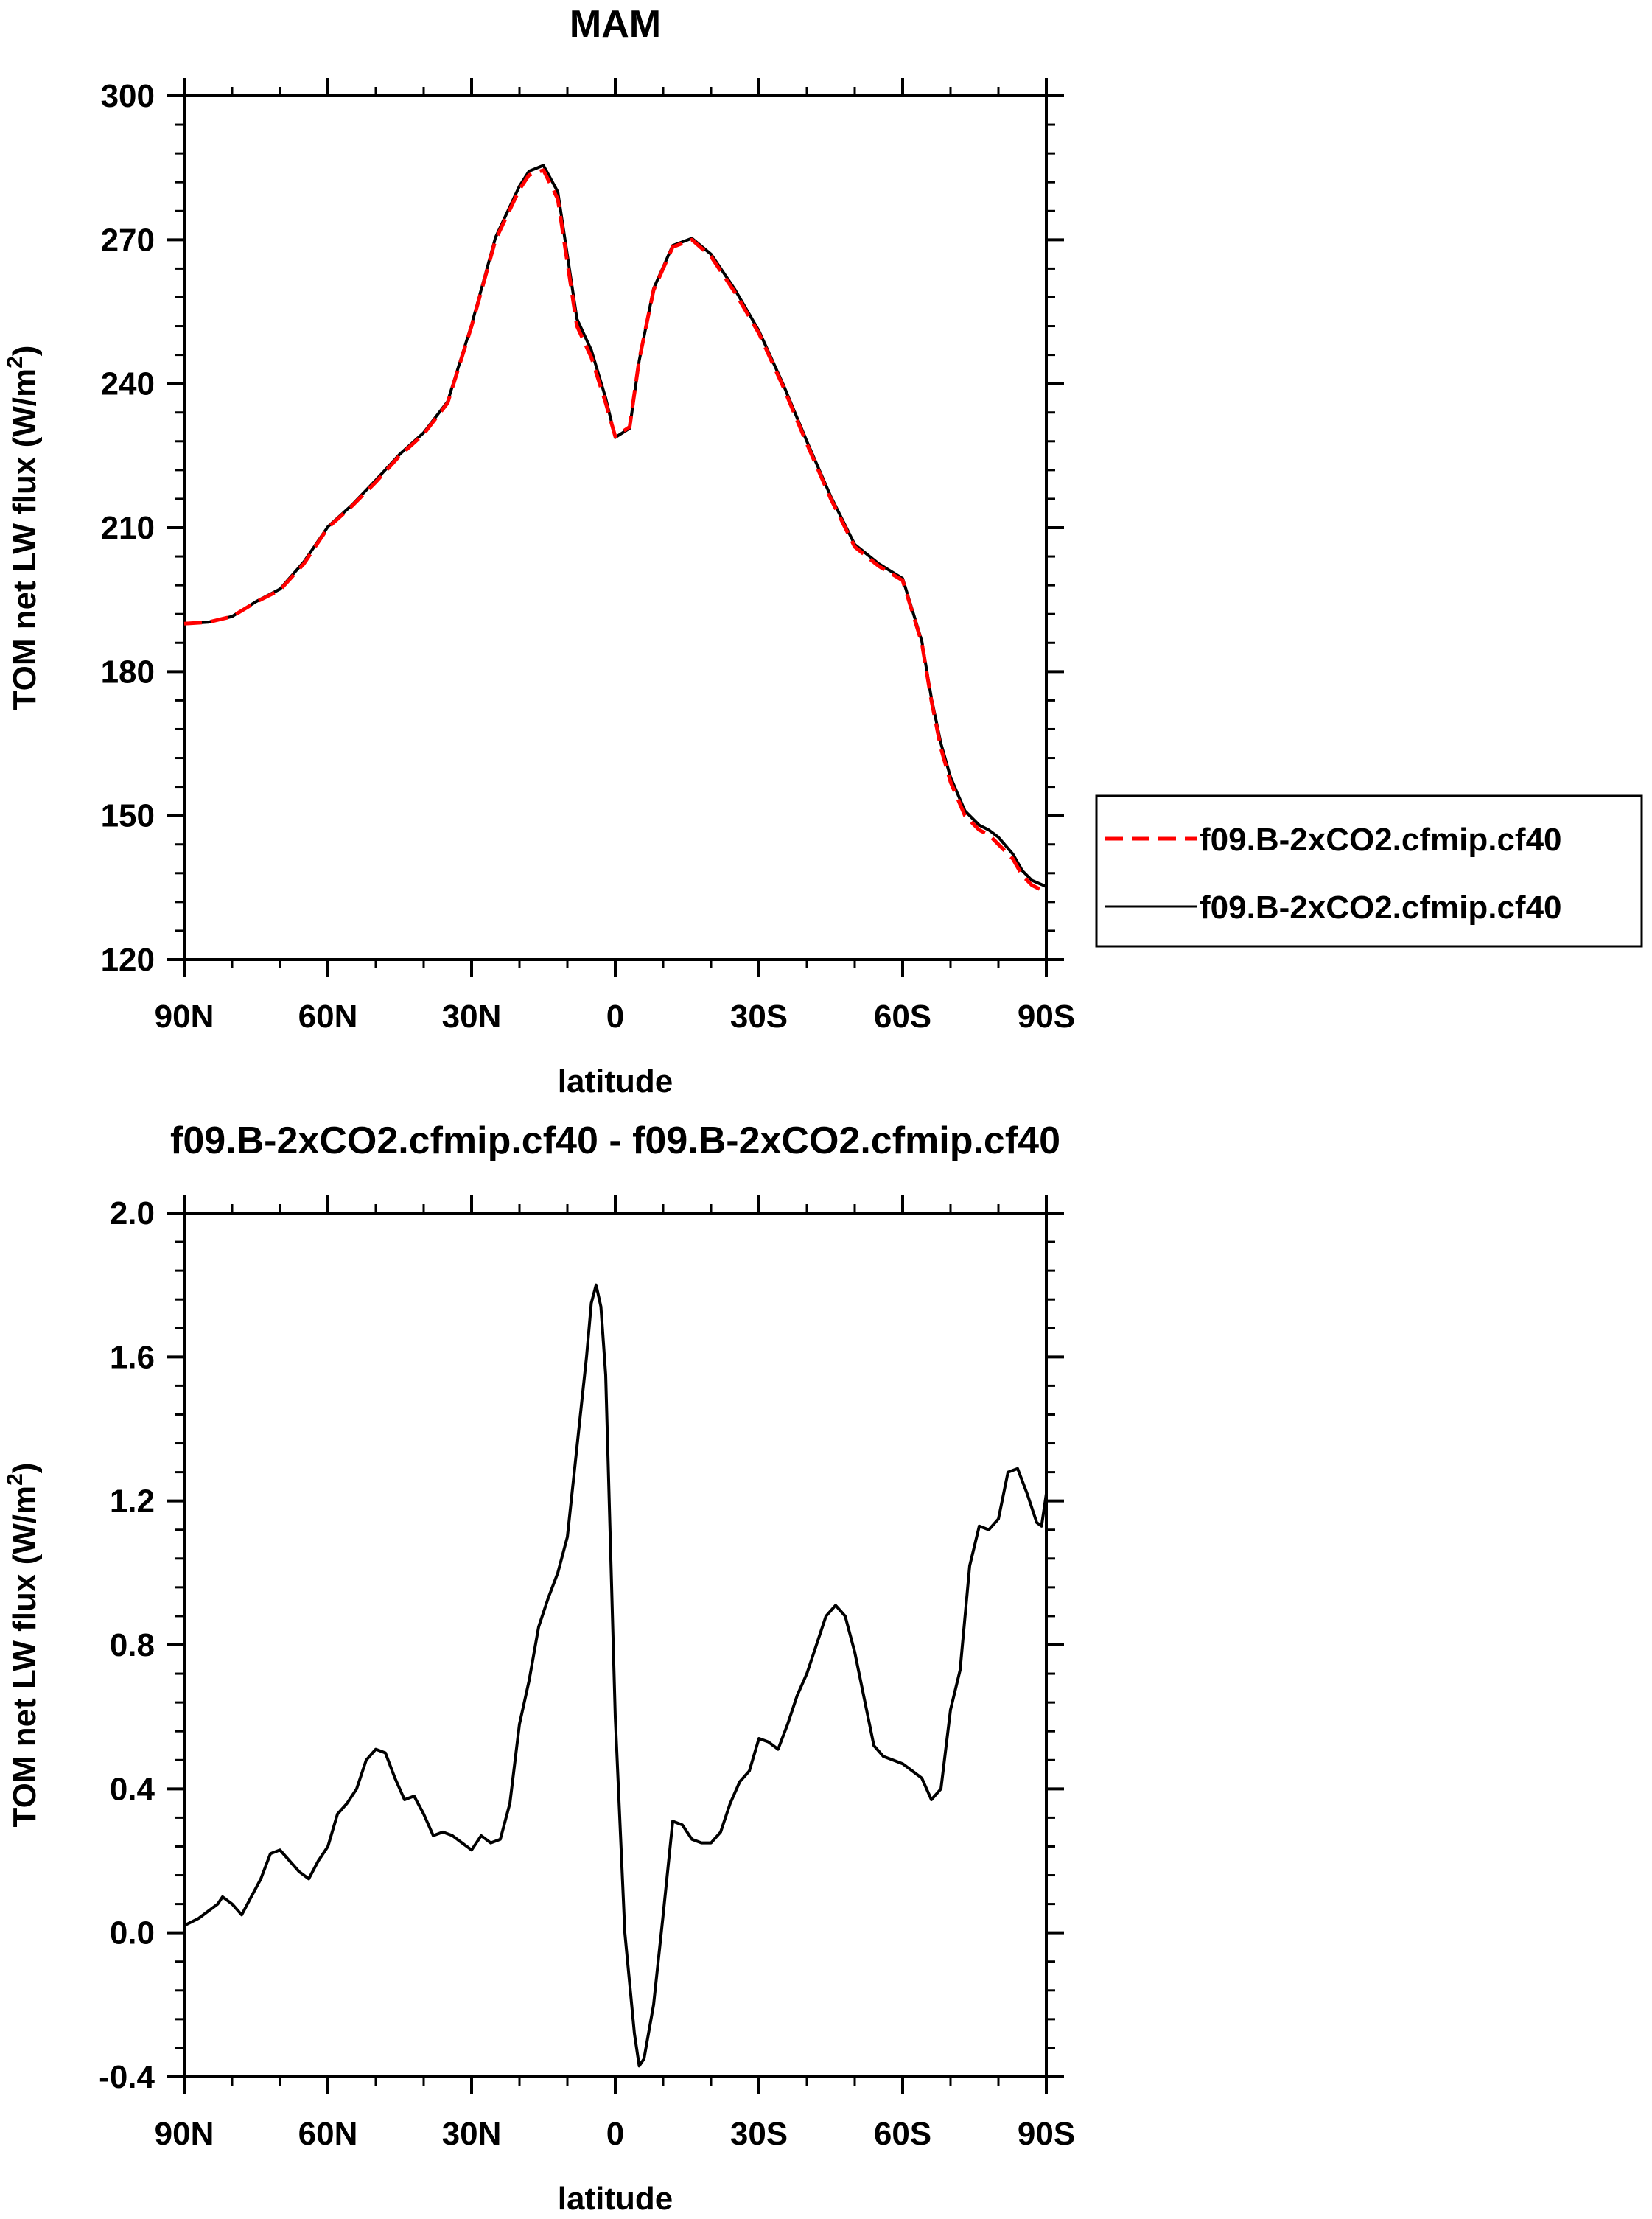 Image resolution: width=1652 pixels, height=2219 pixels. What do you see at coordinates (132, 1502) in the screenshot?
I see `chart1-y-tick-label: 1.2` at bounding box center [132, 1502].